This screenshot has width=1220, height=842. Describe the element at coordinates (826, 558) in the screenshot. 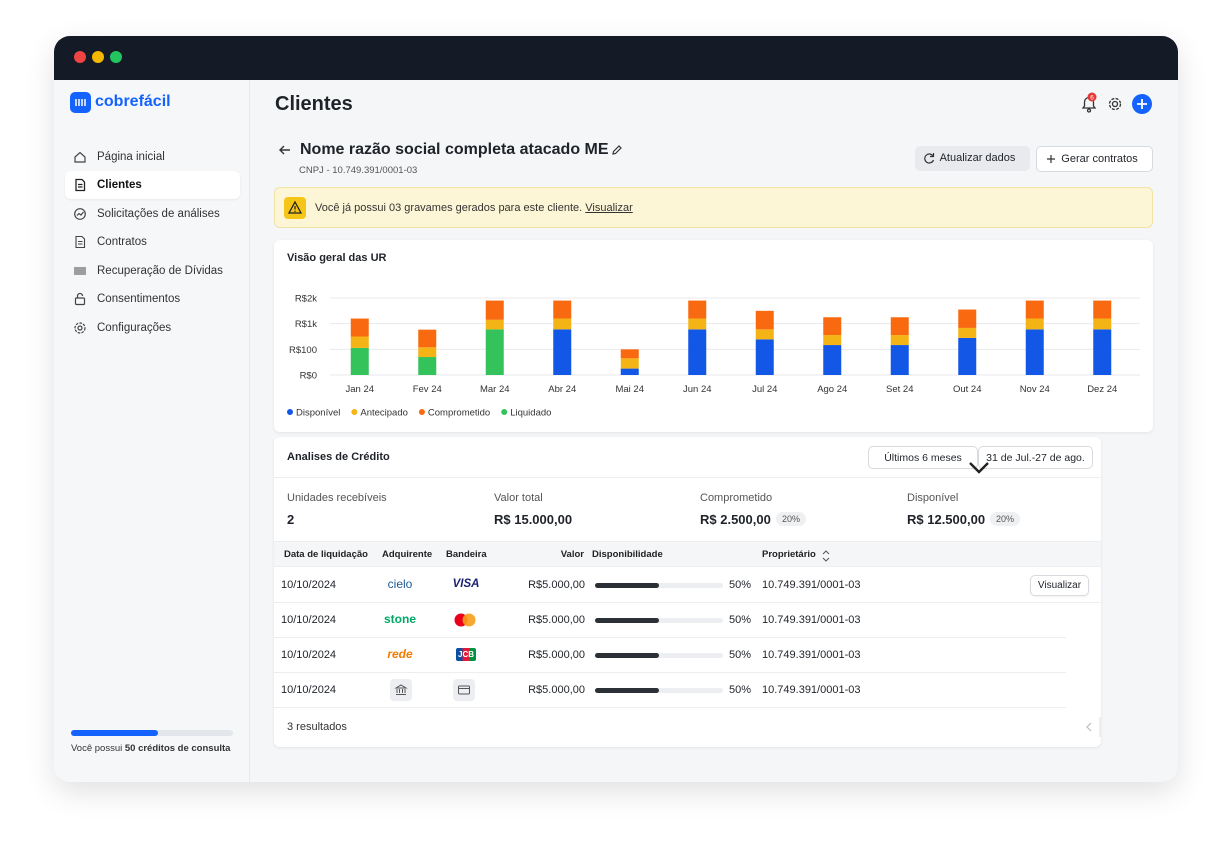

I see `sort-icon` at that location.